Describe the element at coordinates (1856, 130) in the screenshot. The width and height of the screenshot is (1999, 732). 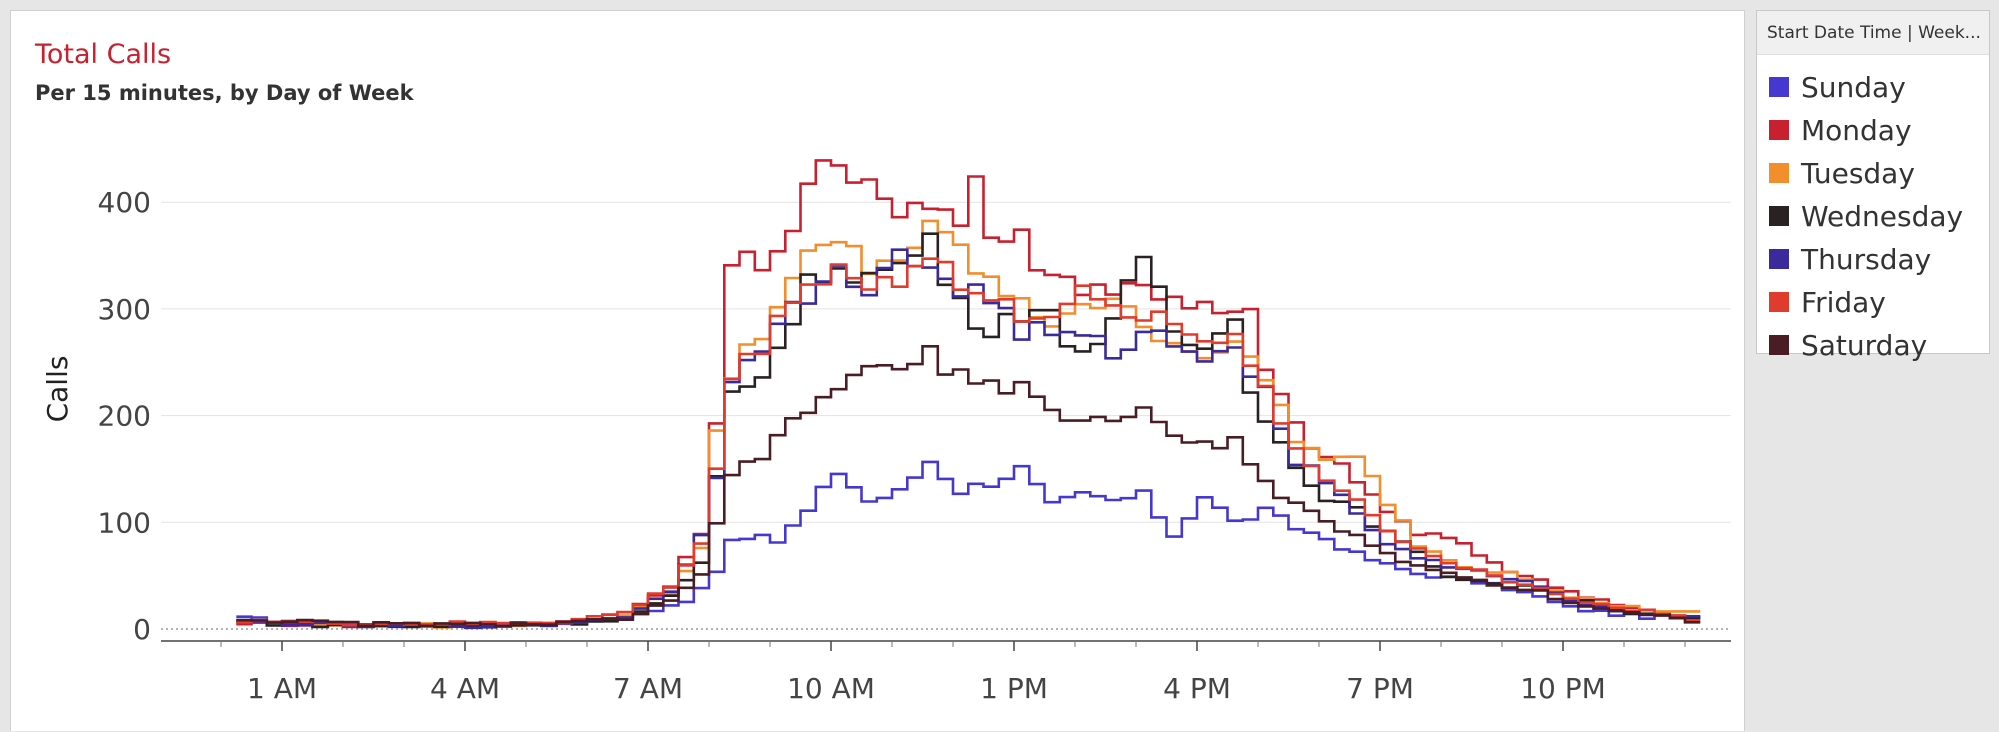
I see `legend-label: Monday` at that location.